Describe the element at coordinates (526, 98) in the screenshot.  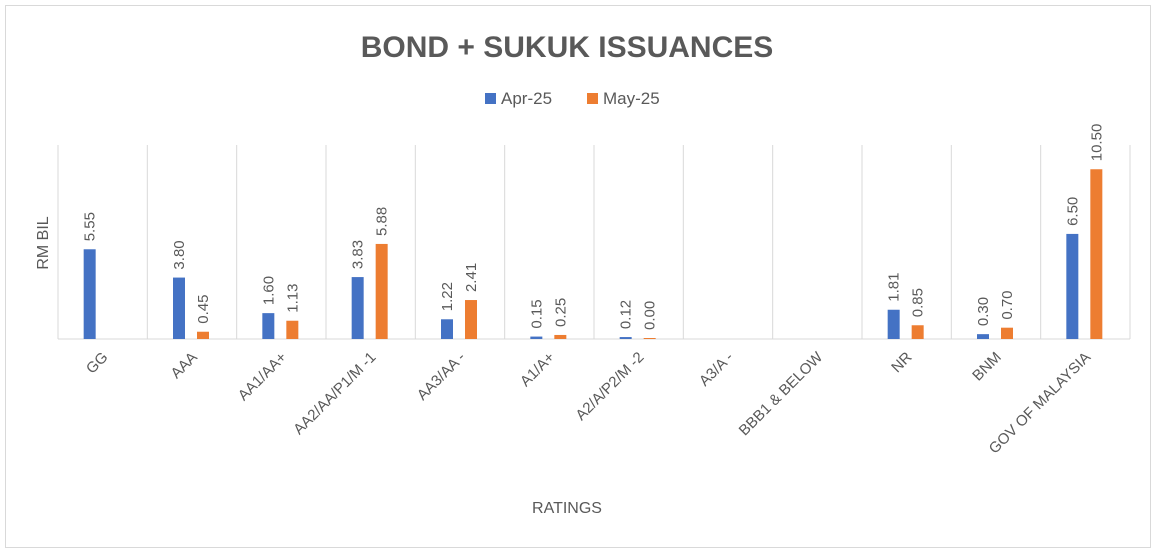
I see `legend-label-0: Apr-25` at that location.